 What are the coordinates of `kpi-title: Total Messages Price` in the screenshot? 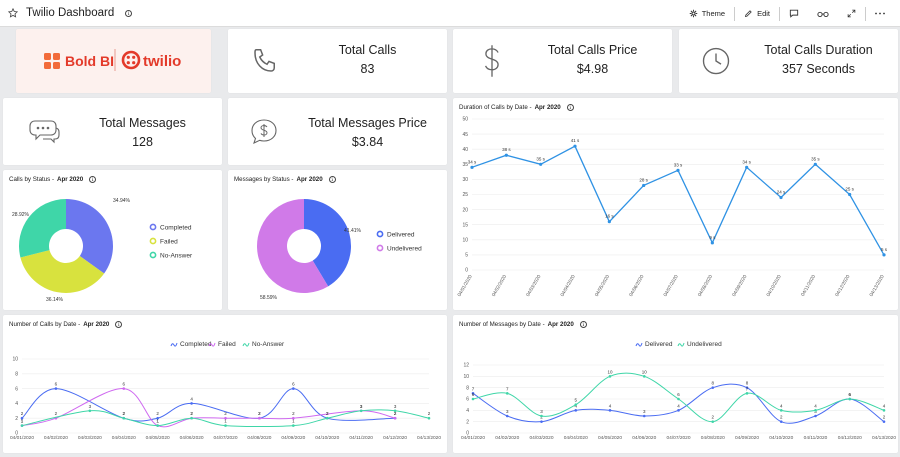 It's located at (367, 123).